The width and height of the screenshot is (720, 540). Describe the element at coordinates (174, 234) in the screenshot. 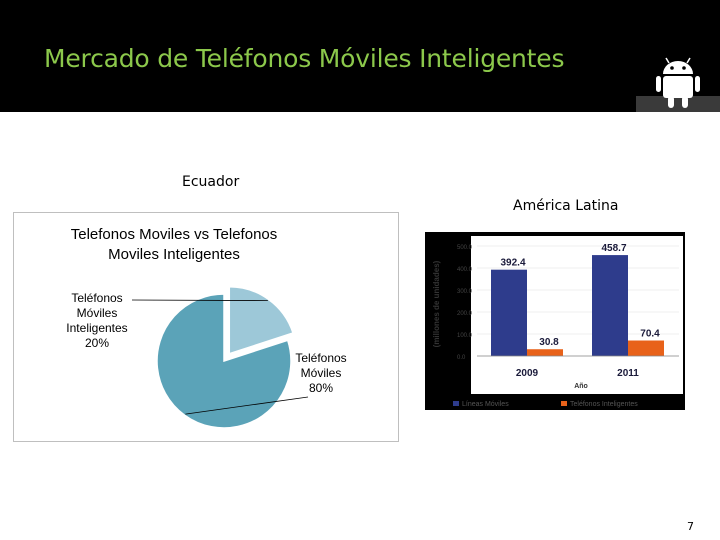

I see `pie-title-line-1: Telefonos Moviles vs Telefonos` at that location.